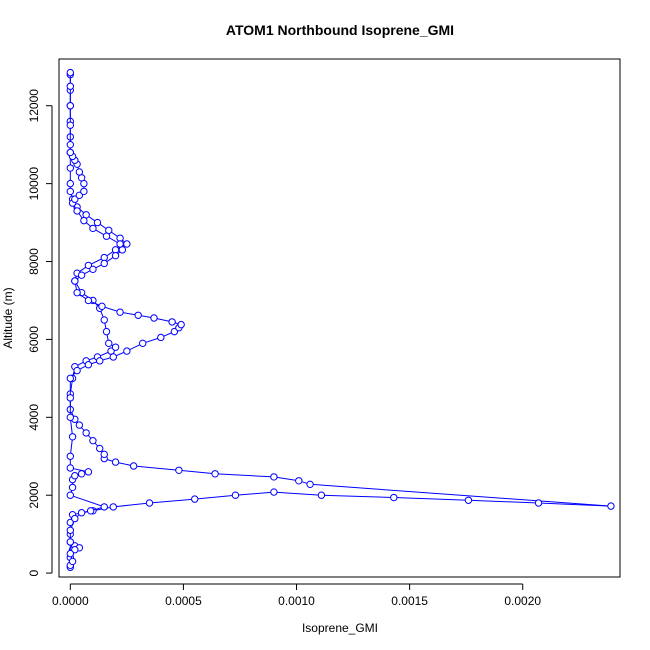  Describe the element at coordinates (34, 495) in the screenshot. I see `y-tick-label: 2000` at that location.